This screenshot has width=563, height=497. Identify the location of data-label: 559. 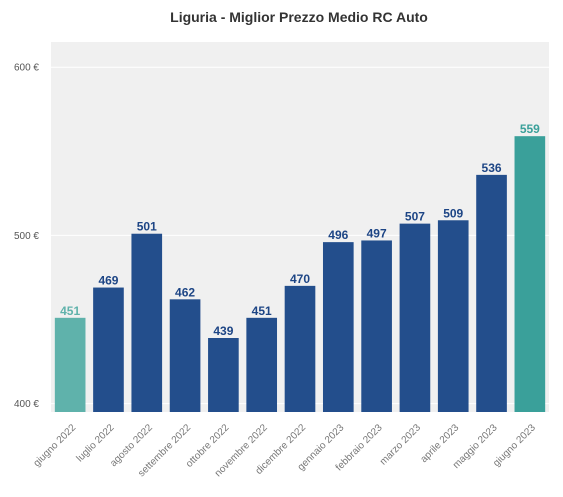
(530, 129).